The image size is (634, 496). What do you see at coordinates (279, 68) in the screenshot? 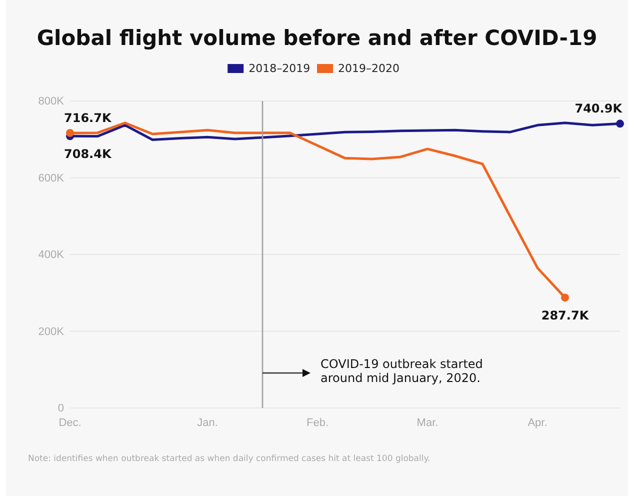
I see `legend-label: 2018–2019` at bounding box center [279, 68].